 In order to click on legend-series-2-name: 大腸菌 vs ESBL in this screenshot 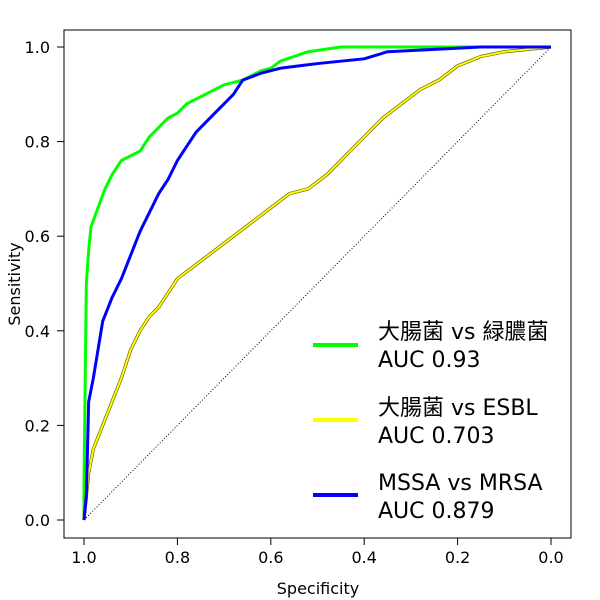, I will do `click(458, 408)`.